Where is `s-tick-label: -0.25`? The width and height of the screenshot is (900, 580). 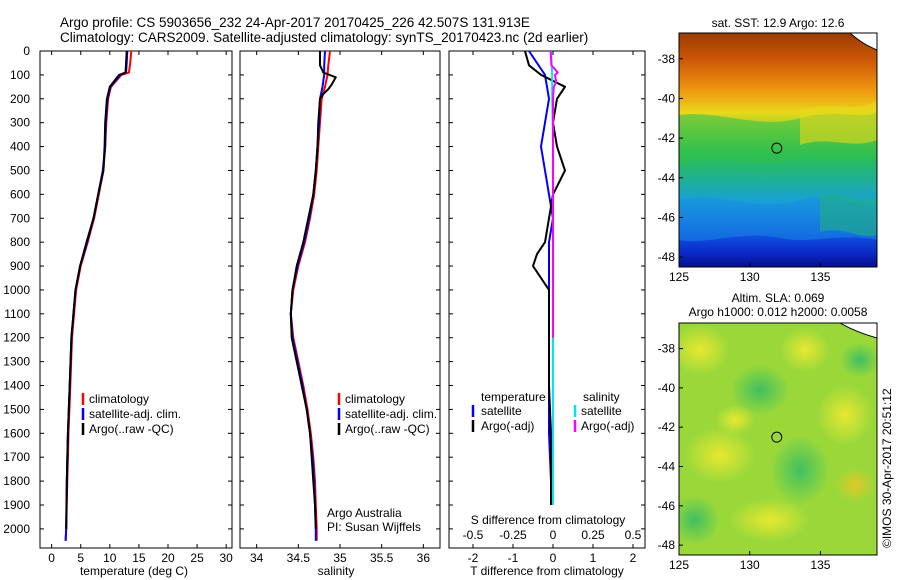
s-tick-label: -0.25 is located at coordinates (513, 535).